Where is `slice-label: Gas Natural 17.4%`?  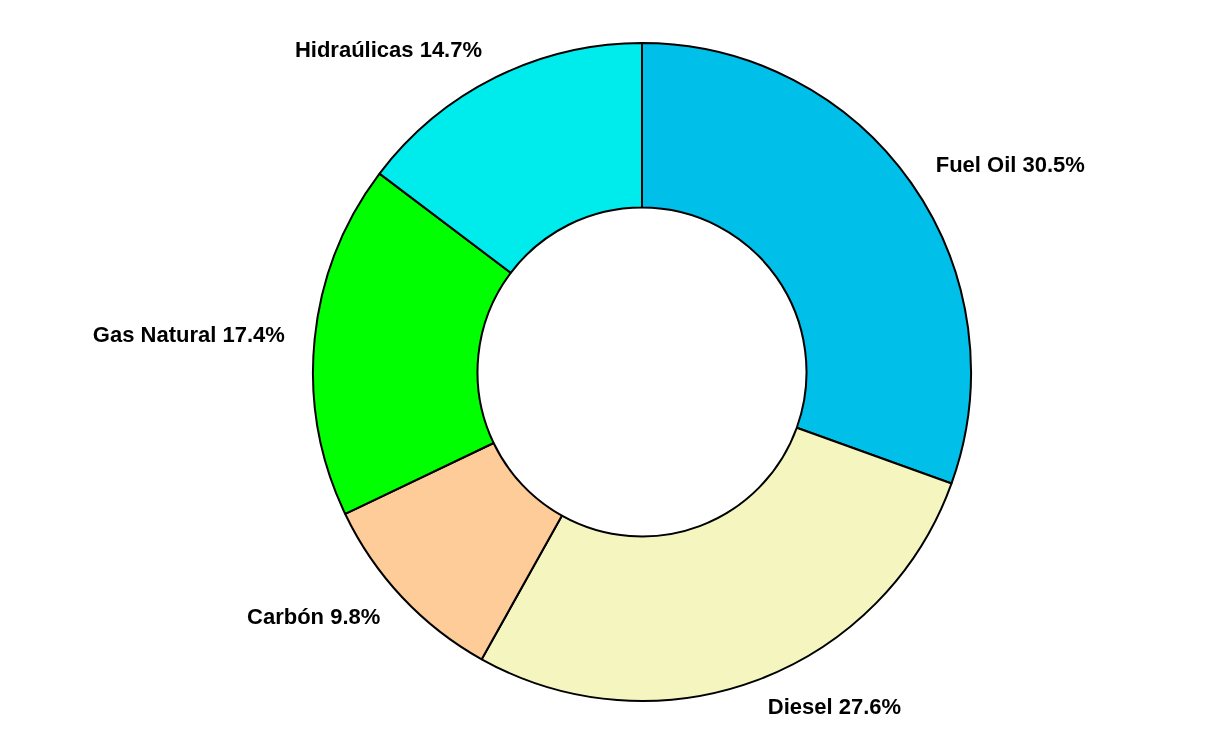 slice-label: Gas Natural 17.4% is located at coordinates (188, 335).